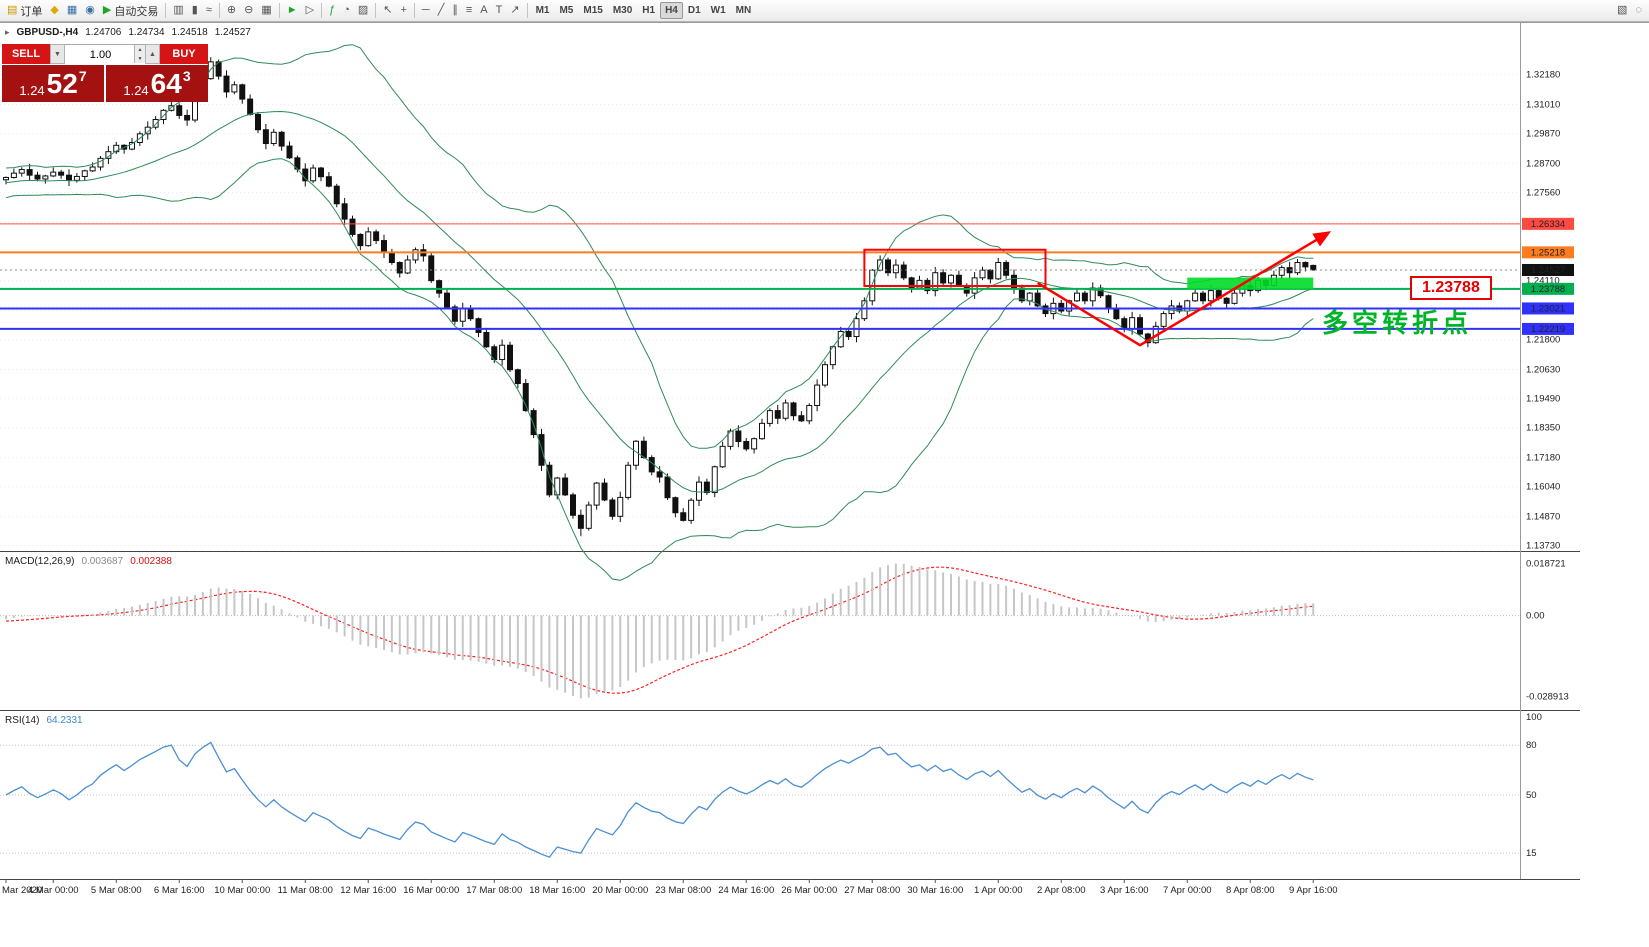 The height and width of the screenshot is (947, 1649). What do you see at coordinates (1547, 697) in the screenshot?
I see `svg-text: -0.028913` at bounding box center [1547, 697].